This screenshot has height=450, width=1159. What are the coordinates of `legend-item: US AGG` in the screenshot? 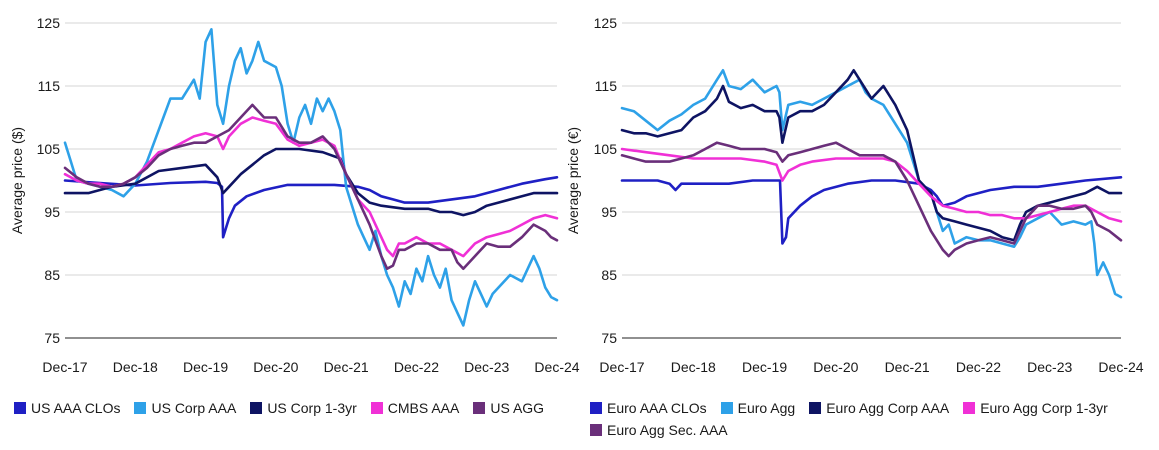 It's located at (508, 408).